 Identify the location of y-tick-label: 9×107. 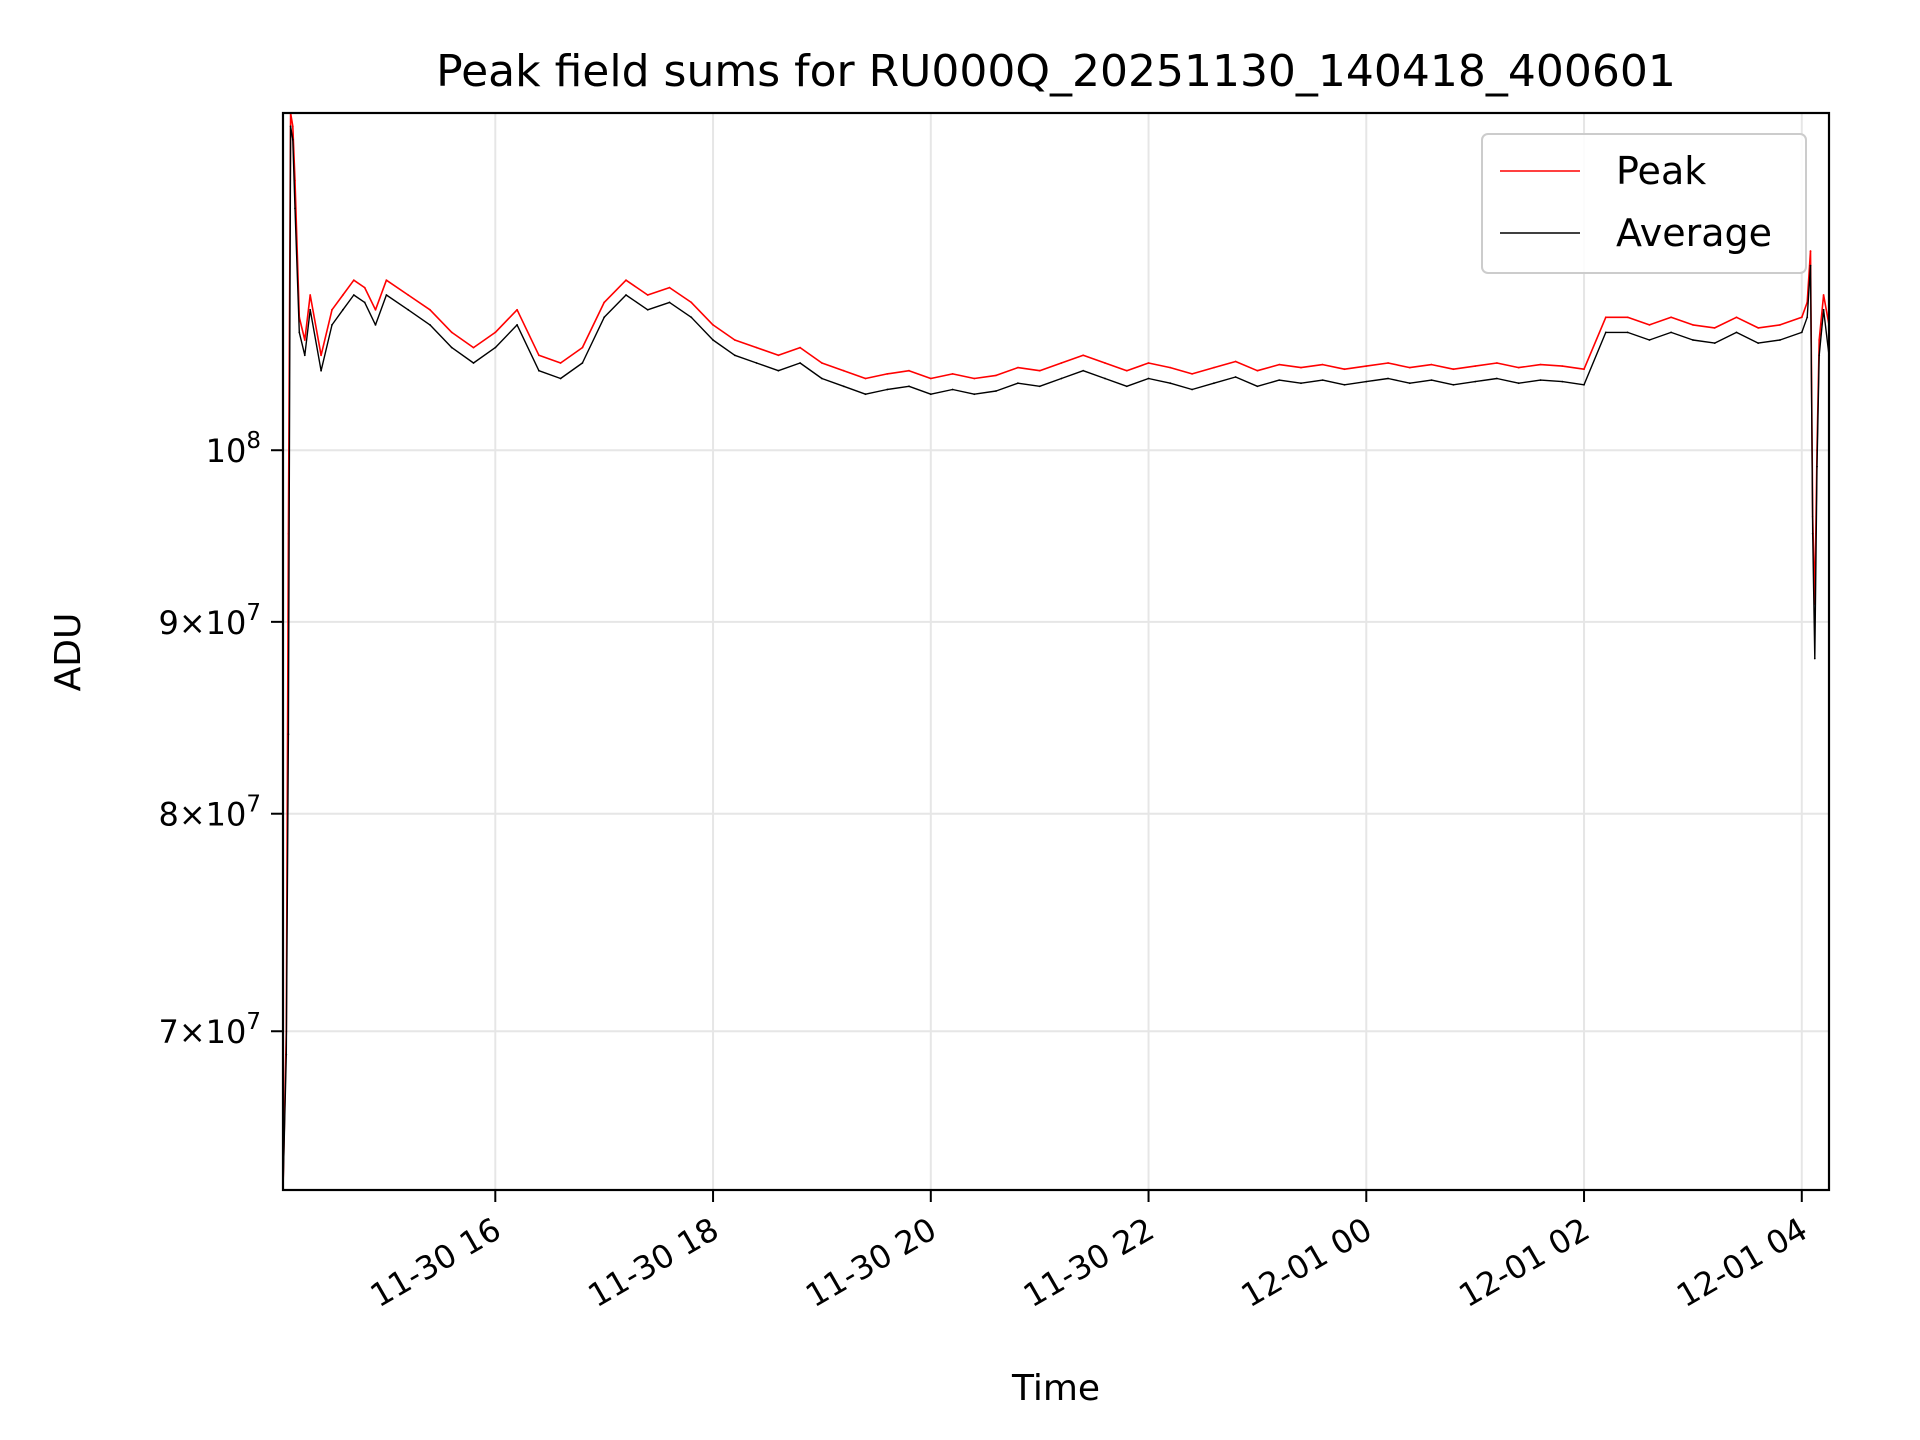
(209, 621).